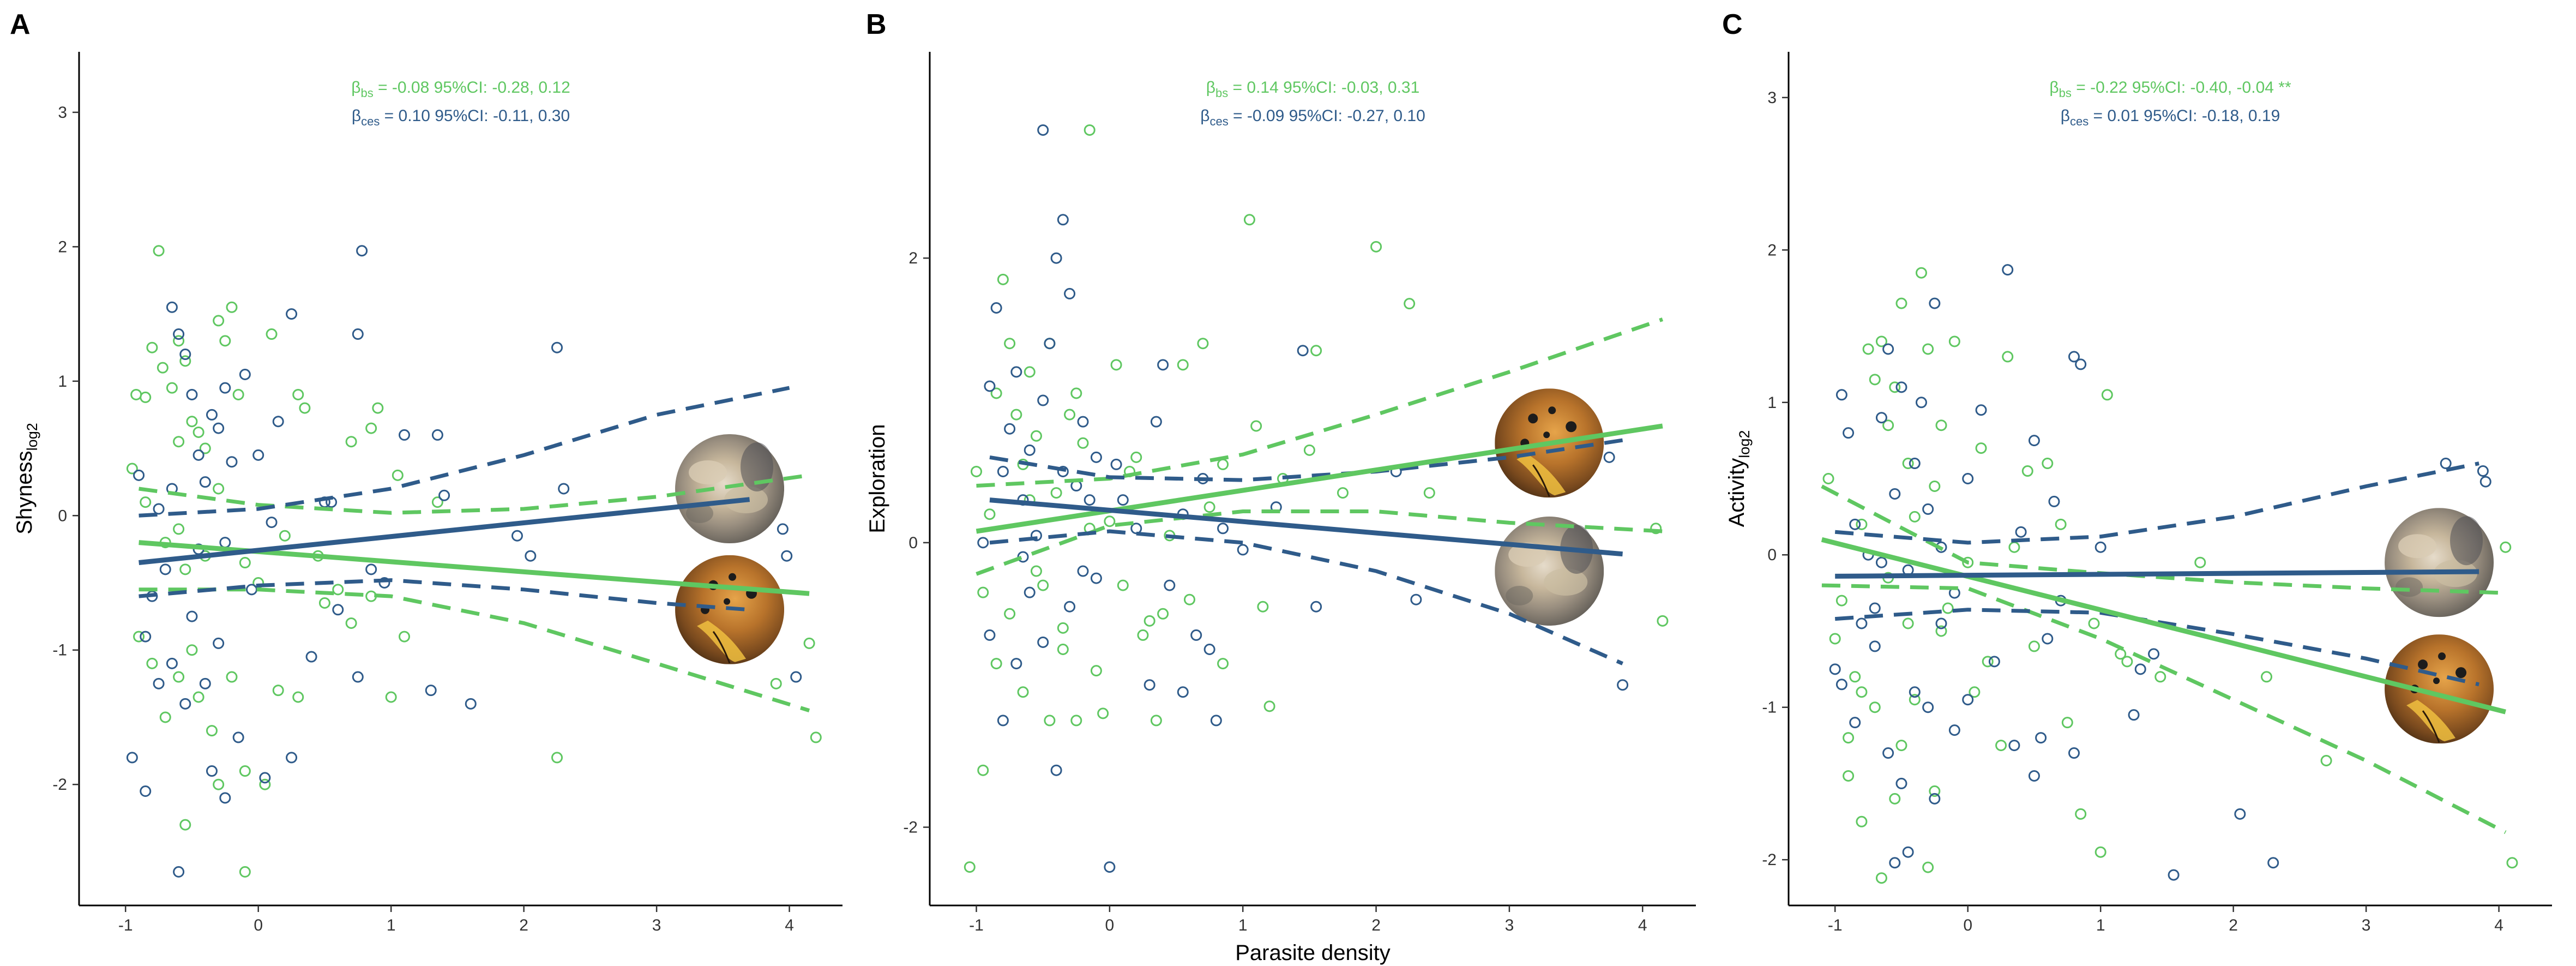  Describe the element at coordinates (1739, 478) in the screenshot. I see `y-axis-title: Activitylog2` at that location.